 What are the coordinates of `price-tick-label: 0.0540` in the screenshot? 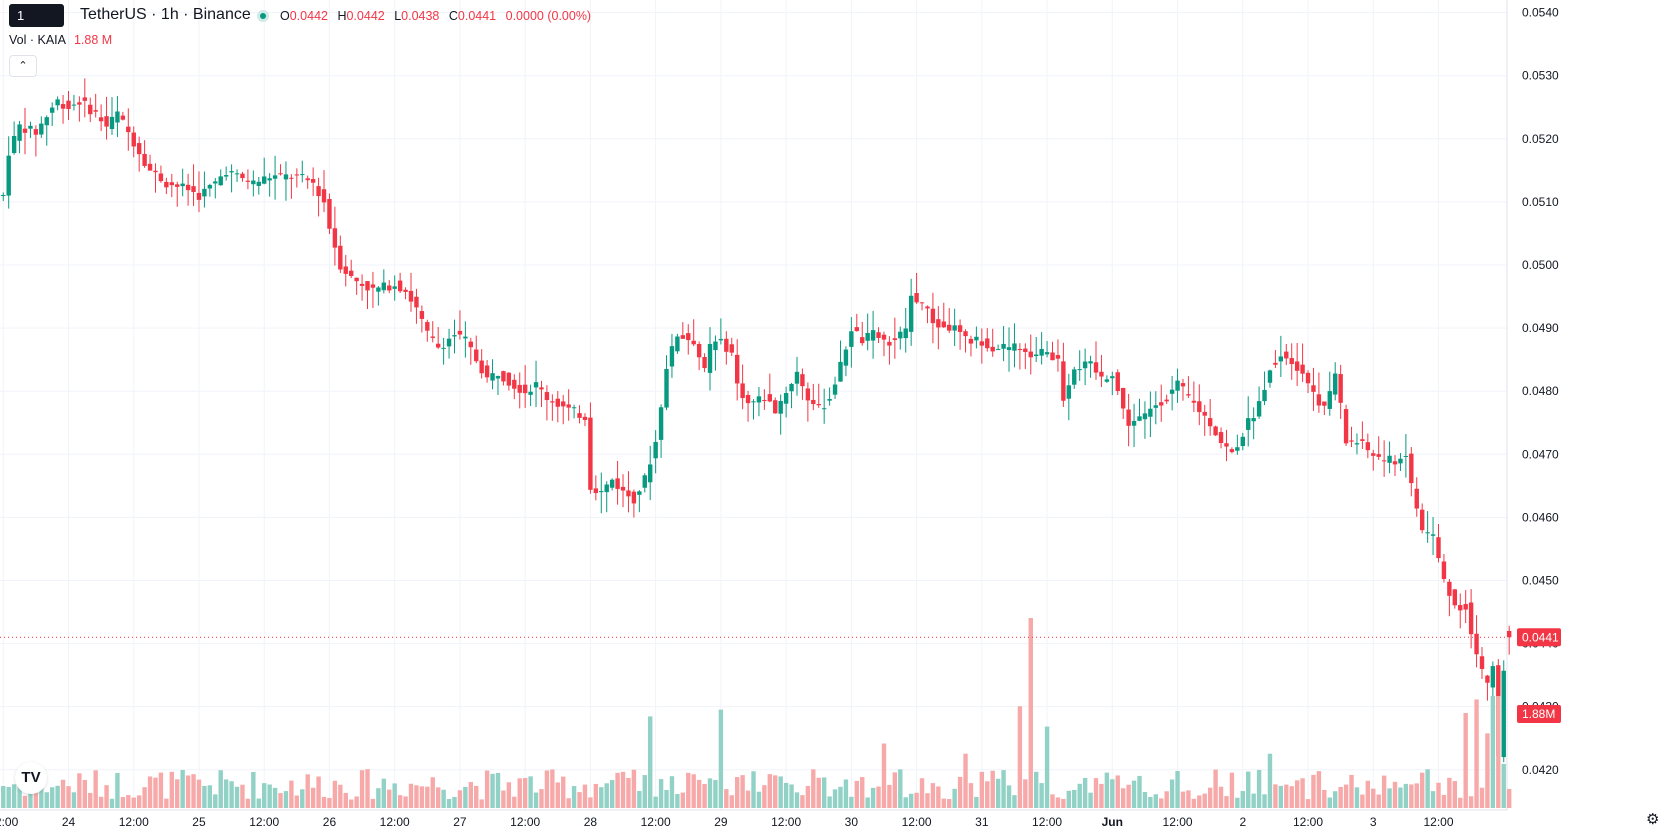 It's located at (1540, 13).